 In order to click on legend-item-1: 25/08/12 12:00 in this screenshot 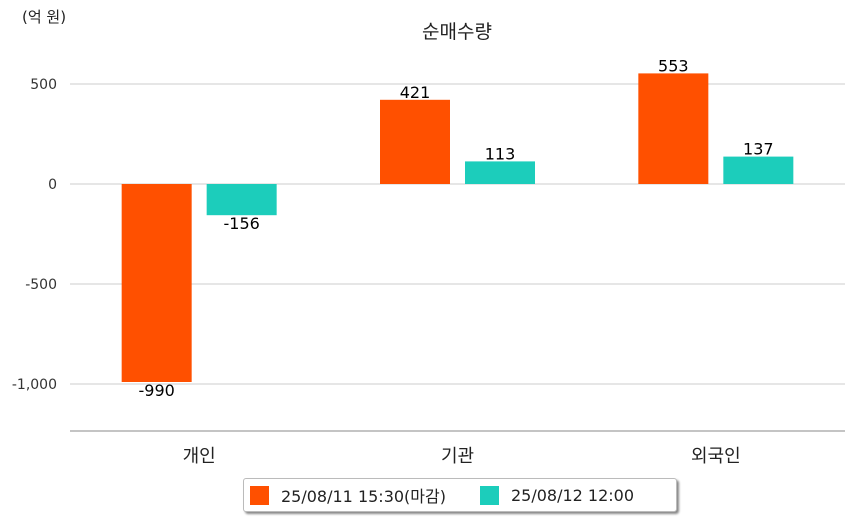, I will do `click(554, 495)`.